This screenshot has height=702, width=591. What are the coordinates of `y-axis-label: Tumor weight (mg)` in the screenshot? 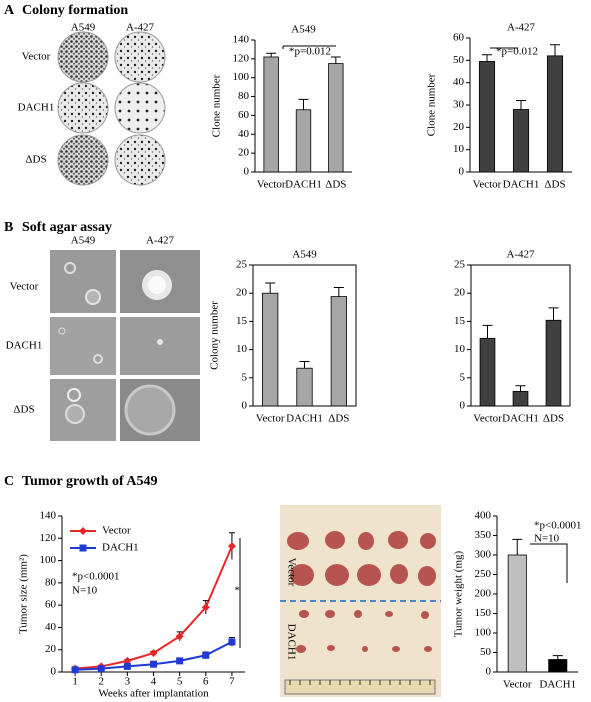 It's located at (459, 593).